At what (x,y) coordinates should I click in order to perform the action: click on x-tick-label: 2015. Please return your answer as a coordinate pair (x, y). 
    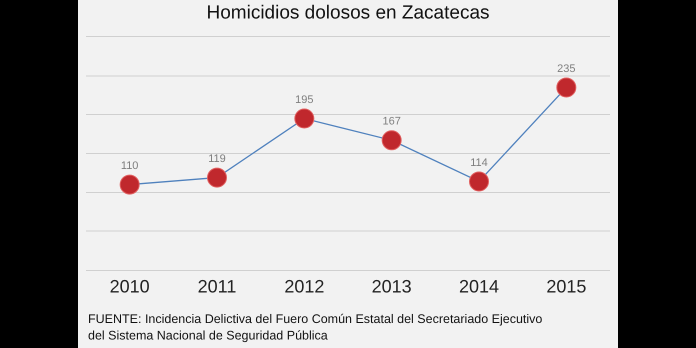
    Looking at the image, I should click on (566, 286).